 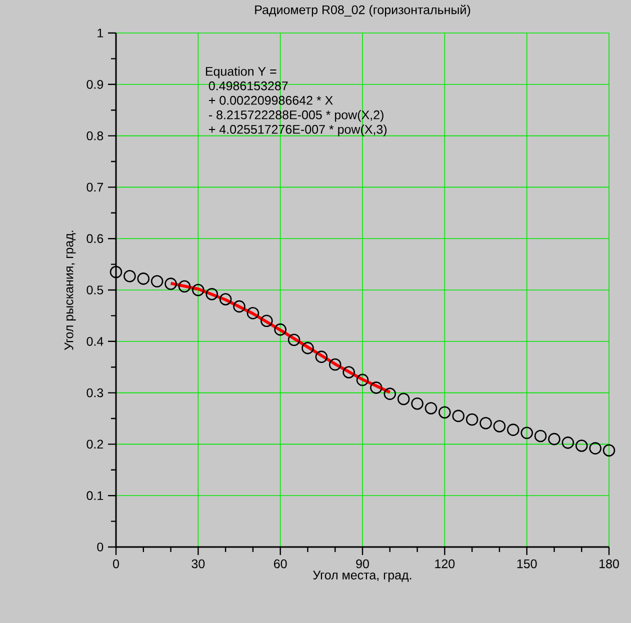 I want to click on x-tick-label: 90, so click(x=362, y=563).